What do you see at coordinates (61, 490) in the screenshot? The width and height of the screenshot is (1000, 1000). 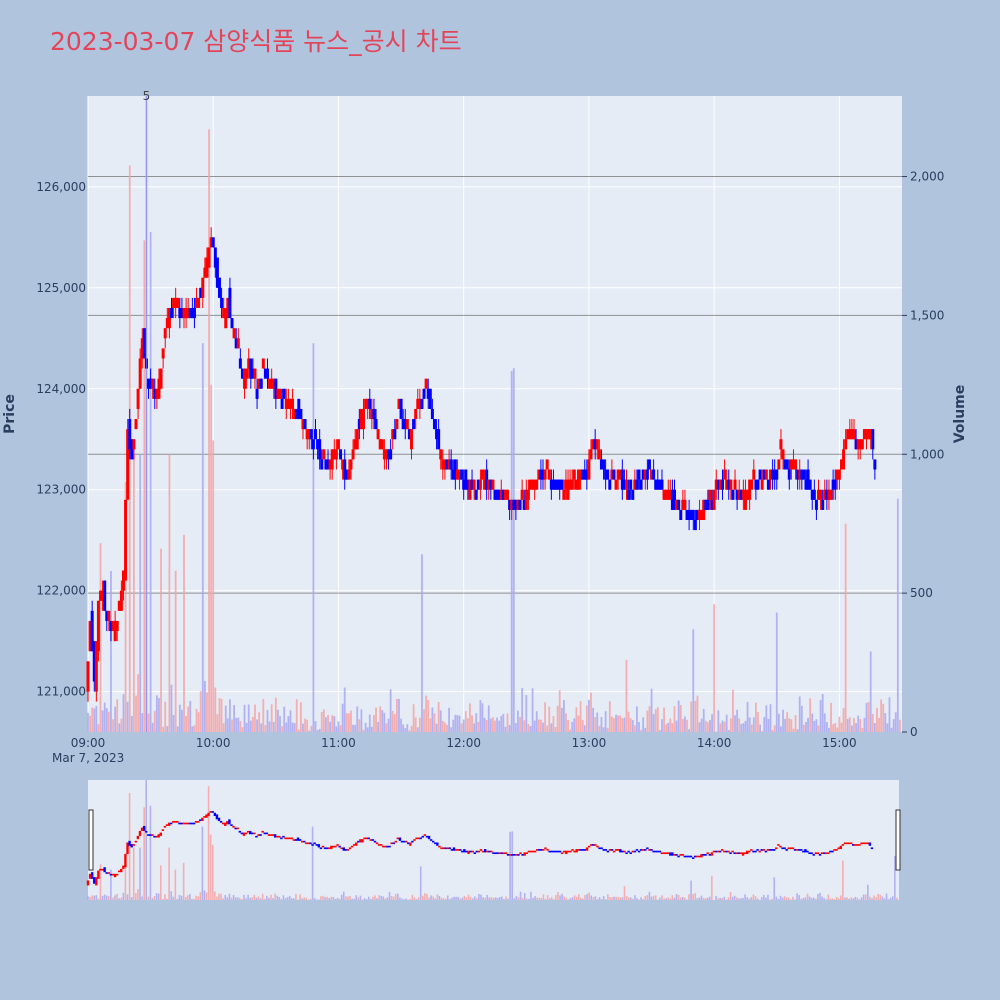 I see `price-tick-label: 123,000` at bounding box center [61, 490].